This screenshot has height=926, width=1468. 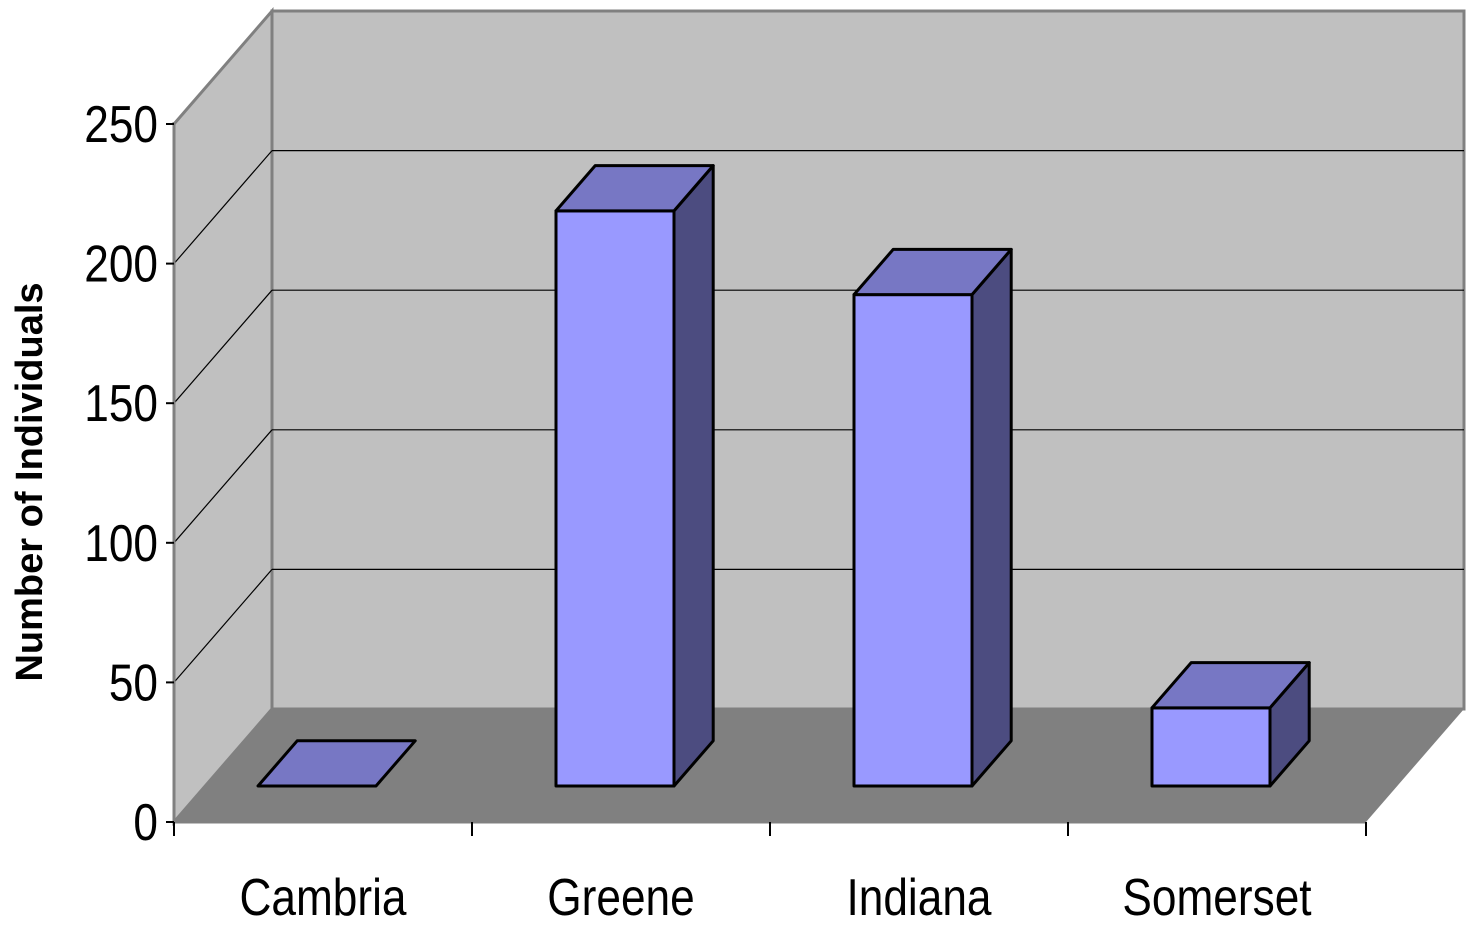 What do you see at coordinates (121, 404) in the screenshot?
I see `y-tick-label: 150` at bounding box center [121, 404].